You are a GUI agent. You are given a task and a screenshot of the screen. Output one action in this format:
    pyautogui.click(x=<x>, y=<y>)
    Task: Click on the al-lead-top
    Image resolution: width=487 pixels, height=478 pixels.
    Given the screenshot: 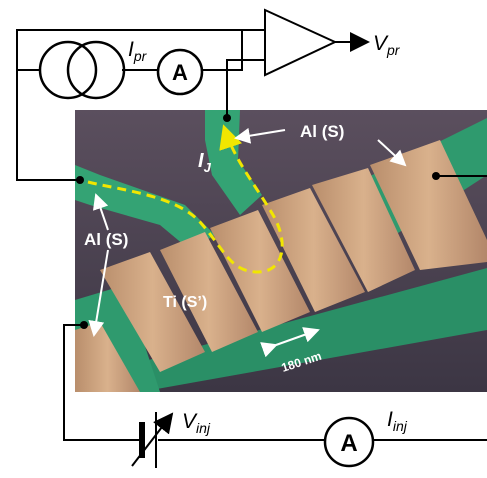 What is the action you would take?
    pyautogui.click(x=233, y=162)
    